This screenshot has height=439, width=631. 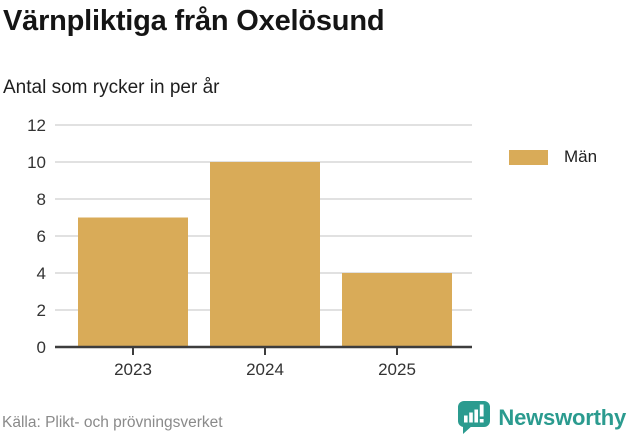 I want to click on x-tick-label-2023: 2023, so click(x=133, y=369).